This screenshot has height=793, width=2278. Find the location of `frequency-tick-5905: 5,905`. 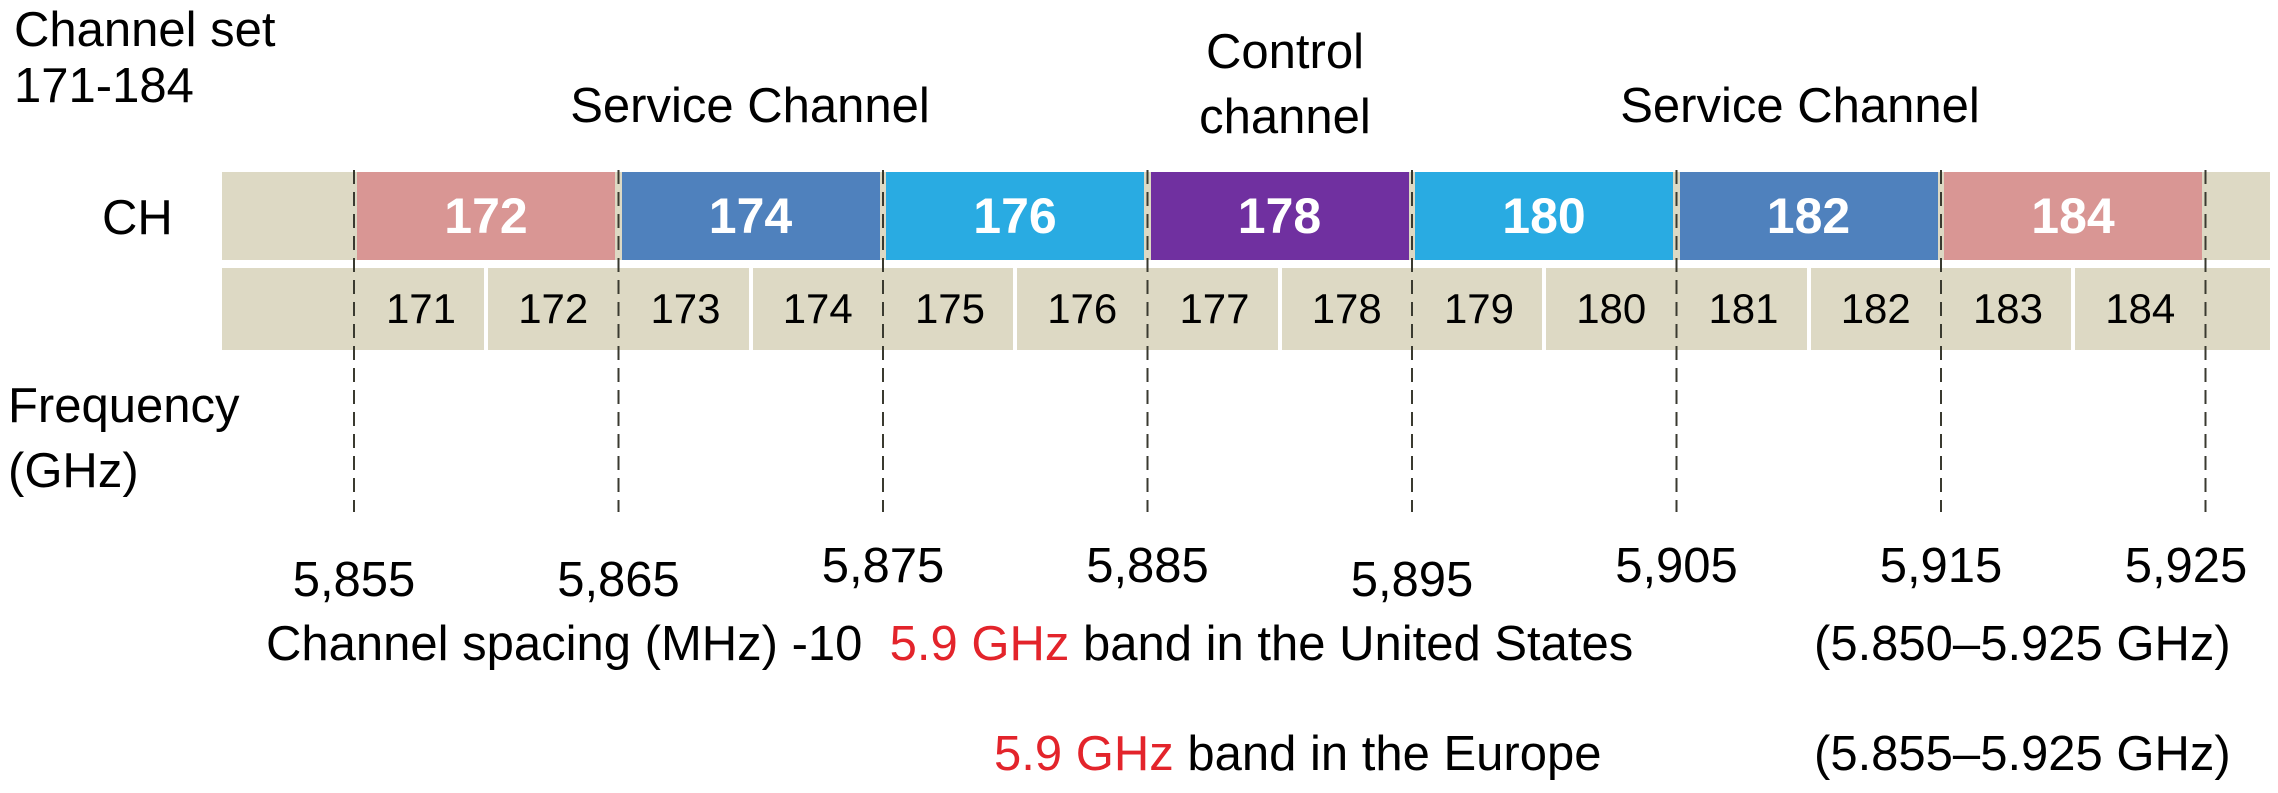

frequency-tick-5905: 5,905 is located at coordinates (1676, 566).